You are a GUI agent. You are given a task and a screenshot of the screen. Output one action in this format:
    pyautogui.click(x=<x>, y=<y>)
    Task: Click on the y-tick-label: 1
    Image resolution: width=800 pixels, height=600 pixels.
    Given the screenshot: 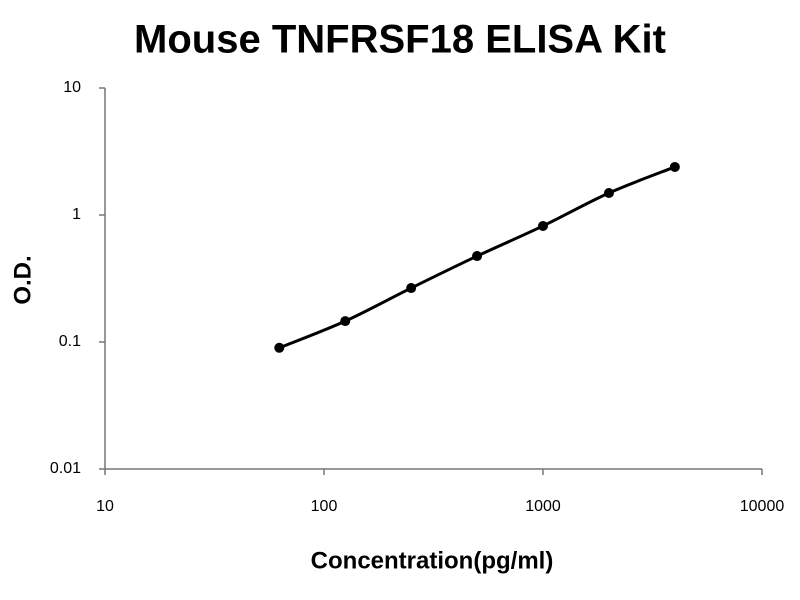 What is the action you would take?
    pyautogui.click(x=76, y=214)
    